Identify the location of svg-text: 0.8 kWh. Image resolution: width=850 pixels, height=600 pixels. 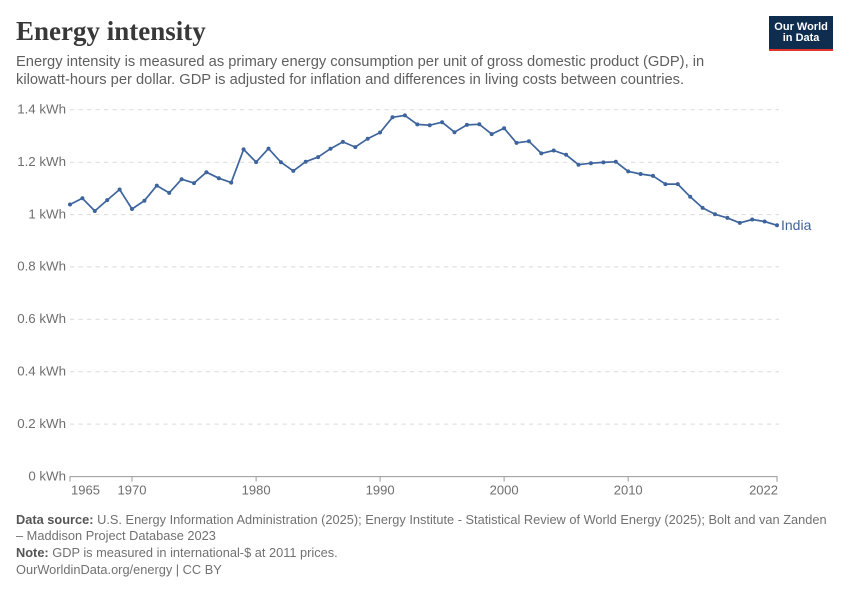
(41, 266).